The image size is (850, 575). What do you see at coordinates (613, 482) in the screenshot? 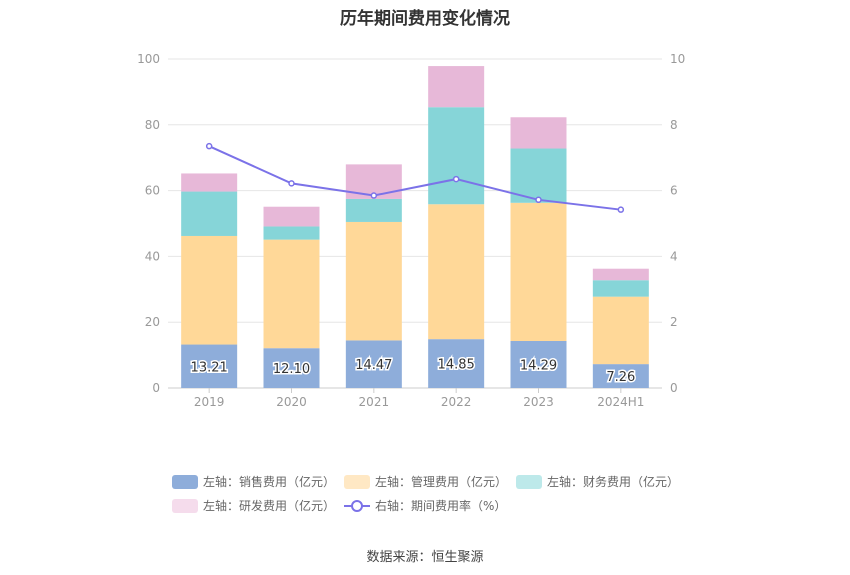
I see `legend-label-finance: 左轴：财务费用（亿元）` at bounding box center [613, 482].